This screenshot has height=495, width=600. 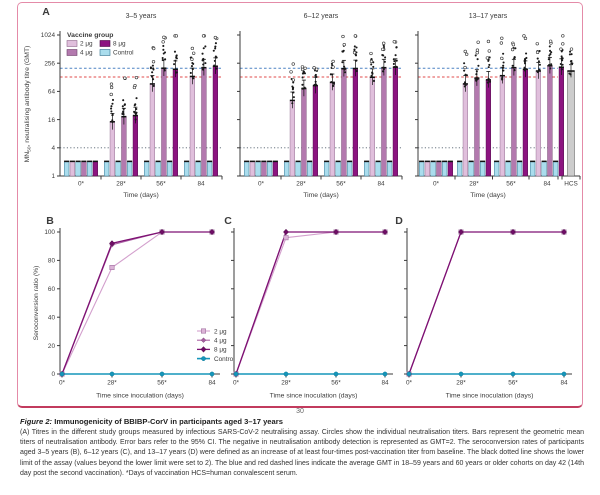 I want to click on y-tick-label: 4, so click(x=53, y=148).